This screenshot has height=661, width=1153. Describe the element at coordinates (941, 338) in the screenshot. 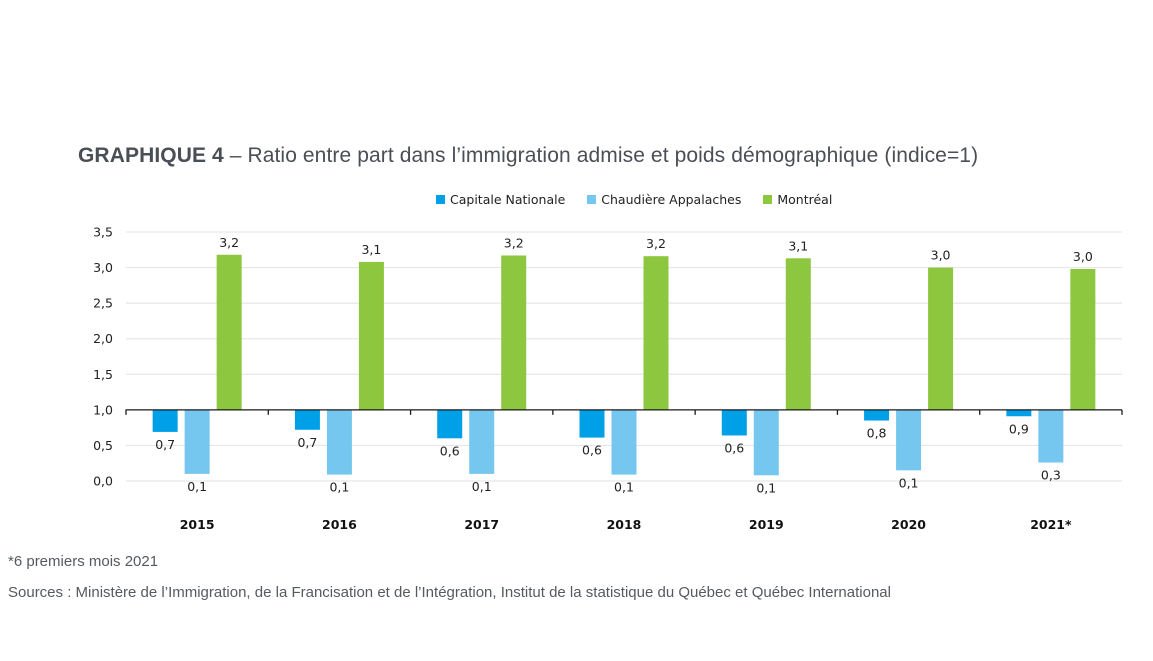

I see `bar-montr-al-2020` at that location.